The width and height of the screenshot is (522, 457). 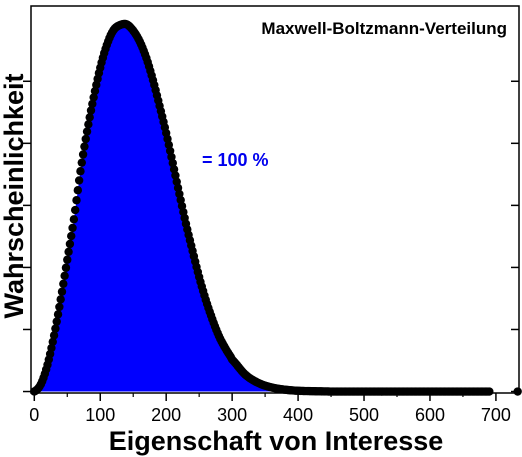 I want to click on x-tick-label: 0, so click(x=34, y=415).